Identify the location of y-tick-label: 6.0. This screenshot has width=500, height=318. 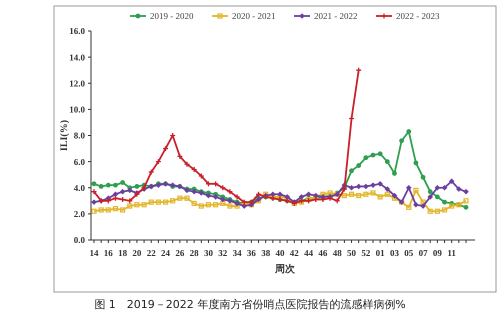
(80, 161).